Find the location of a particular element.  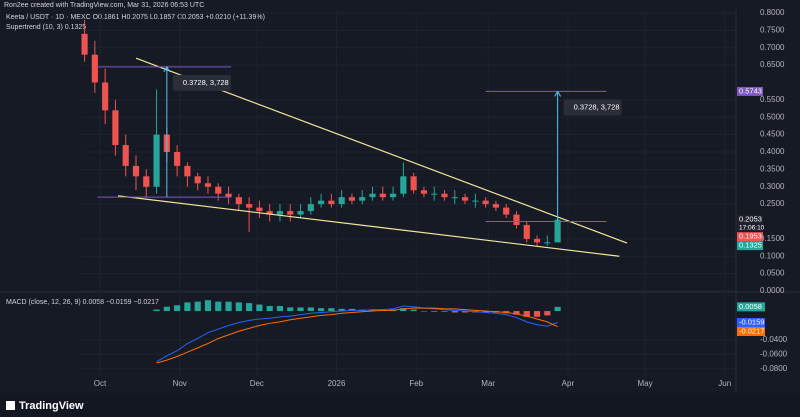

arrow-head is located at coordinates (558, 93).